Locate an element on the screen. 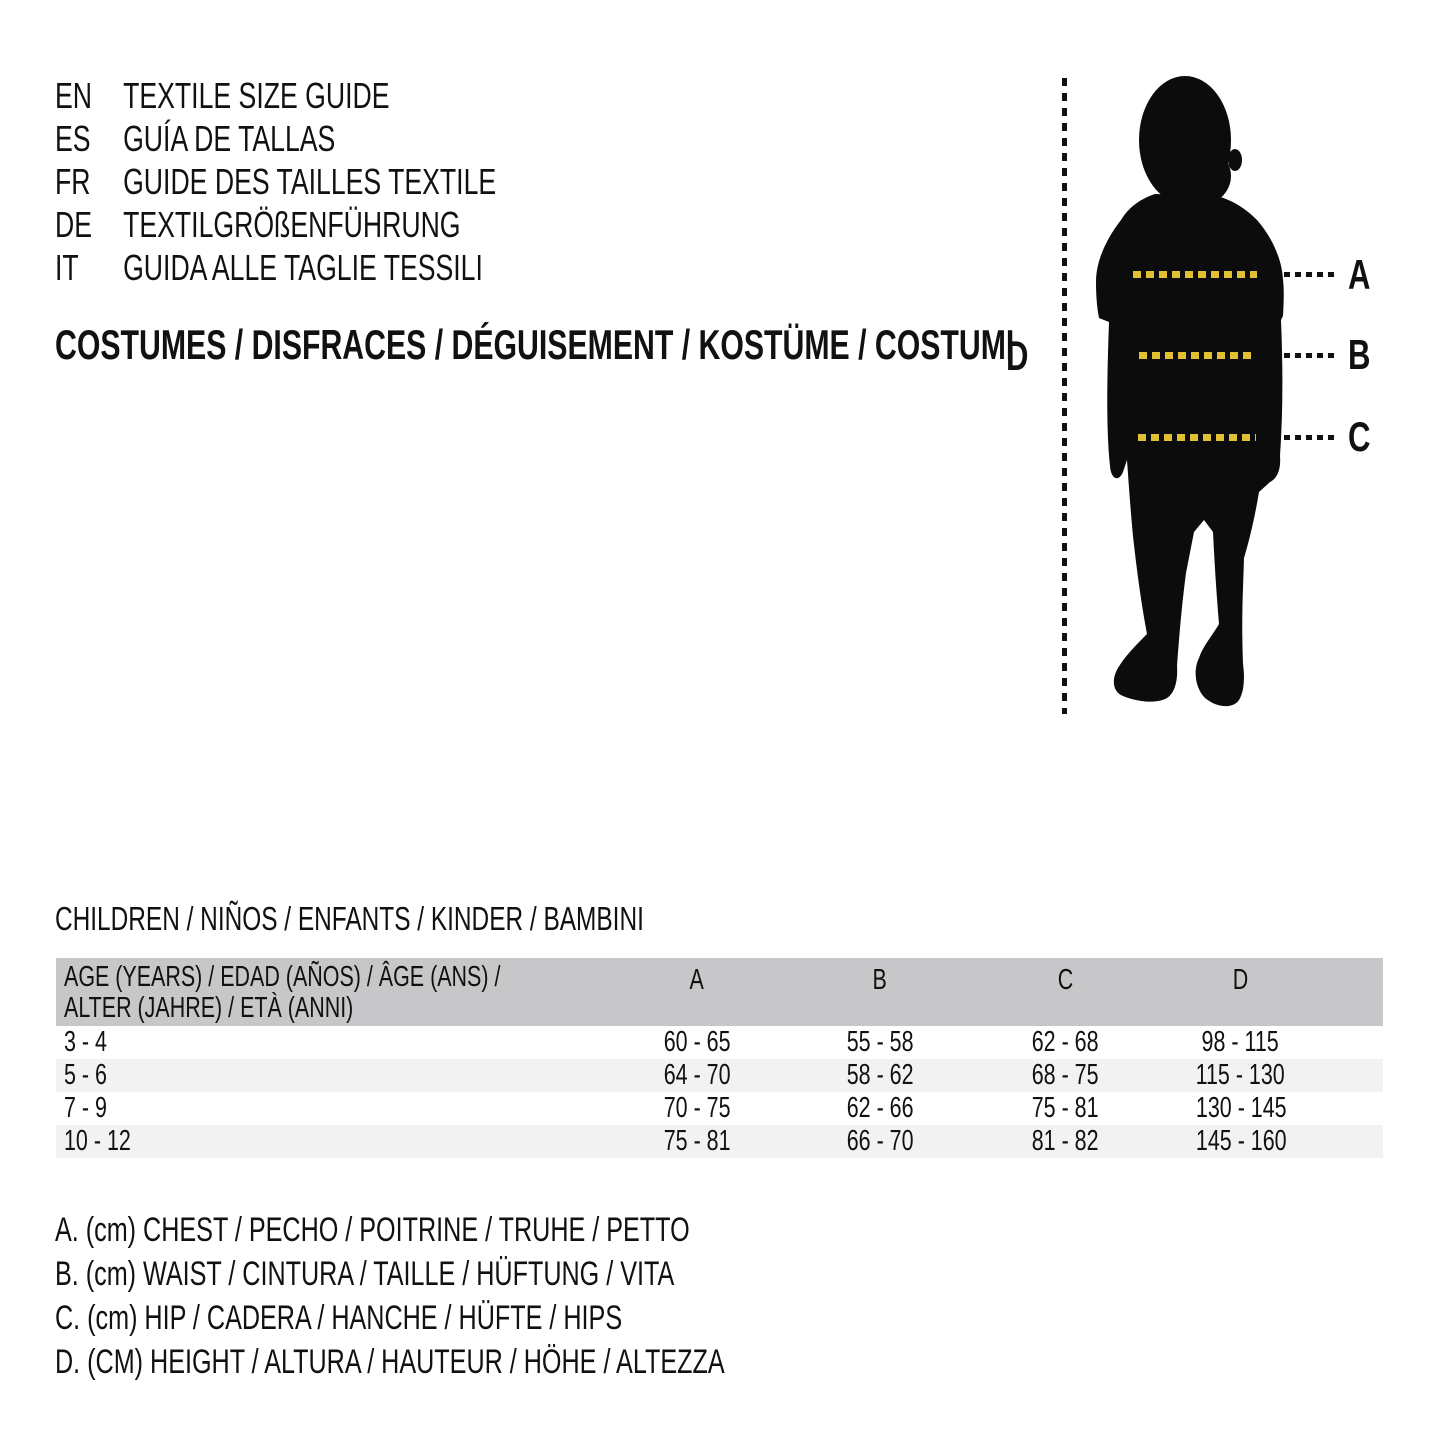 The image size is (1445, 1444). lang-row-it: IT GUIDA ALLE TAGLIE TESSILI is located at coordinates (353, 267).